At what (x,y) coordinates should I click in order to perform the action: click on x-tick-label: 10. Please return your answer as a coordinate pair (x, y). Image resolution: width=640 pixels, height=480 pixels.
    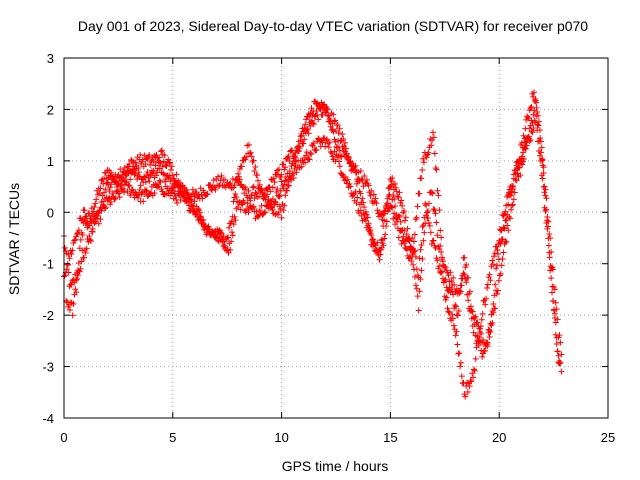
    Looking at the image, I should click on (281, 437).